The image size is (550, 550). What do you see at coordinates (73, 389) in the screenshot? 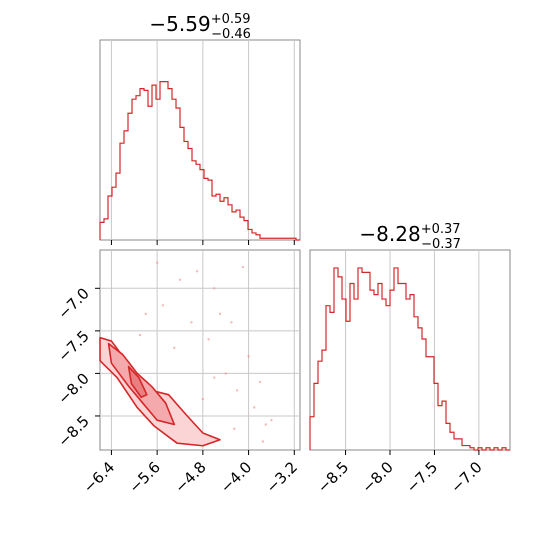
I see `bl-ytick-label-2: −8.0` at bounding box center [73, 389].